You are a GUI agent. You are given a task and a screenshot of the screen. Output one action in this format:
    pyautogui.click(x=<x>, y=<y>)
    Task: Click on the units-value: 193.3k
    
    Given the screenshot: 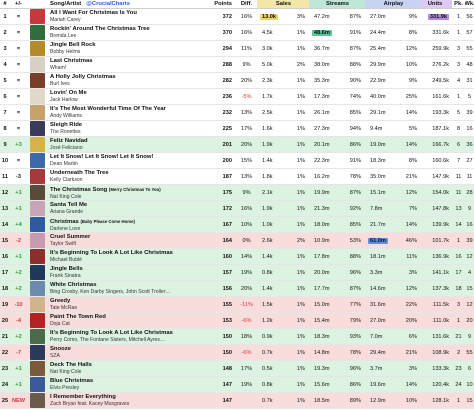 What is the action you would take?
    pyautogui.click(x=440, y=112)
    